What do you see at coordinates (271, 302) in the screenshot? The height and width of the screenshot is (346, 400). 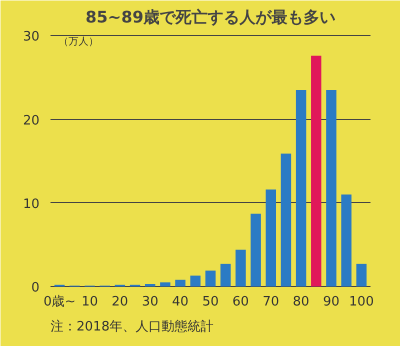 I see `x-tick-label: 70` at bounding box center [271, 302].